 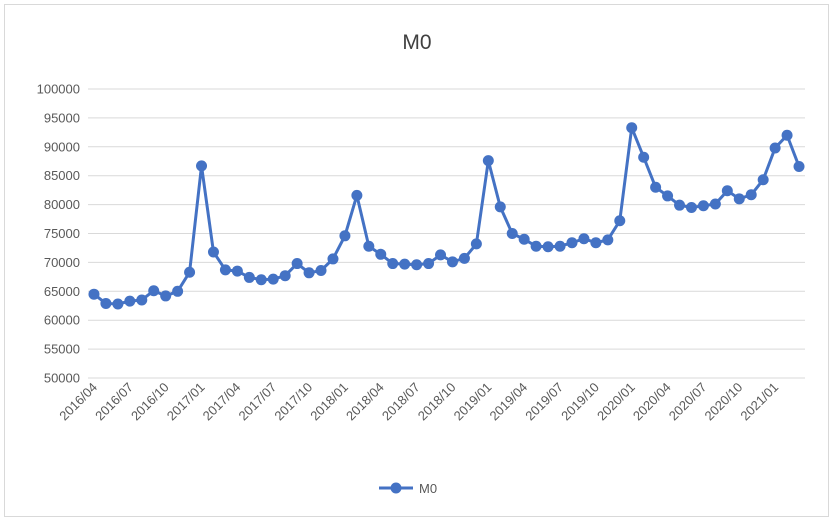 What do you see at coordinates (408, 488) in the screenshot?
I see `legend: M0` at bounding box center [408, 488].